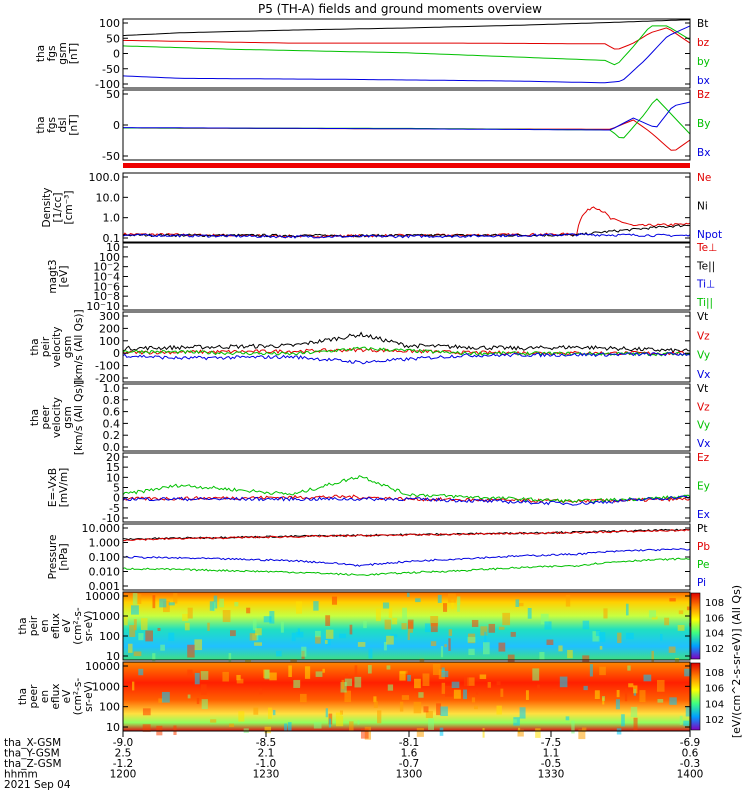  Describe the element at coordinates (52, 125) in the screenshot. I see `y-axis-label: fgs` at that location.